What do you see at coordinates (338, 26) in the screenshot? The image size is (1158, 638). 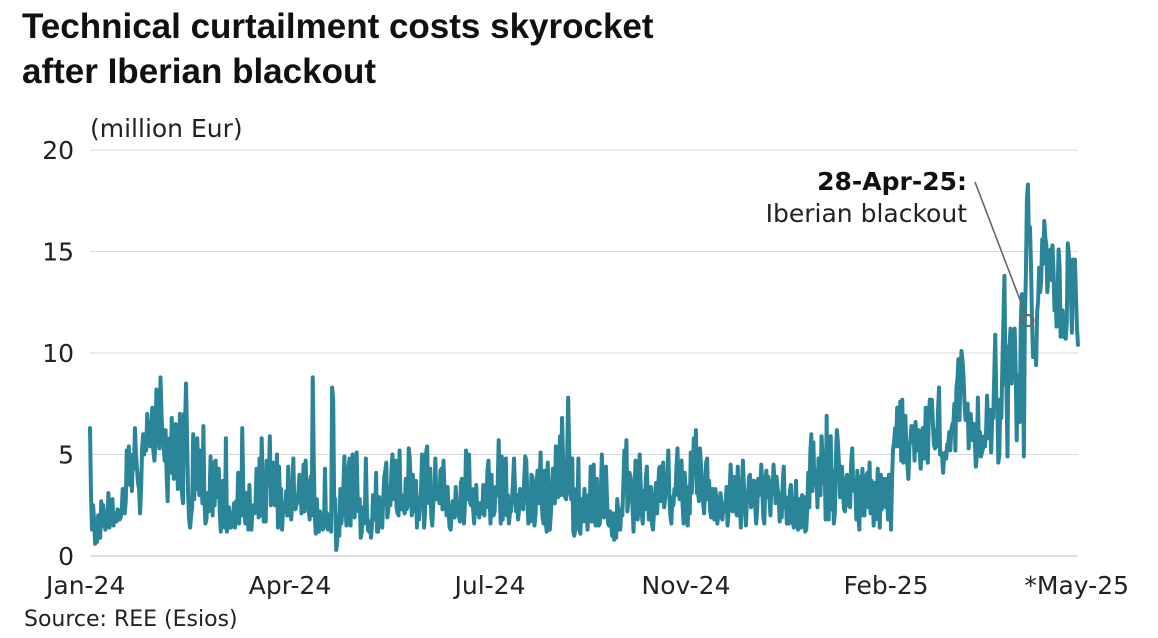 I see `chart-title-line-1: Technical curtailment costs skyrocket` at bounding box center [338, 26].